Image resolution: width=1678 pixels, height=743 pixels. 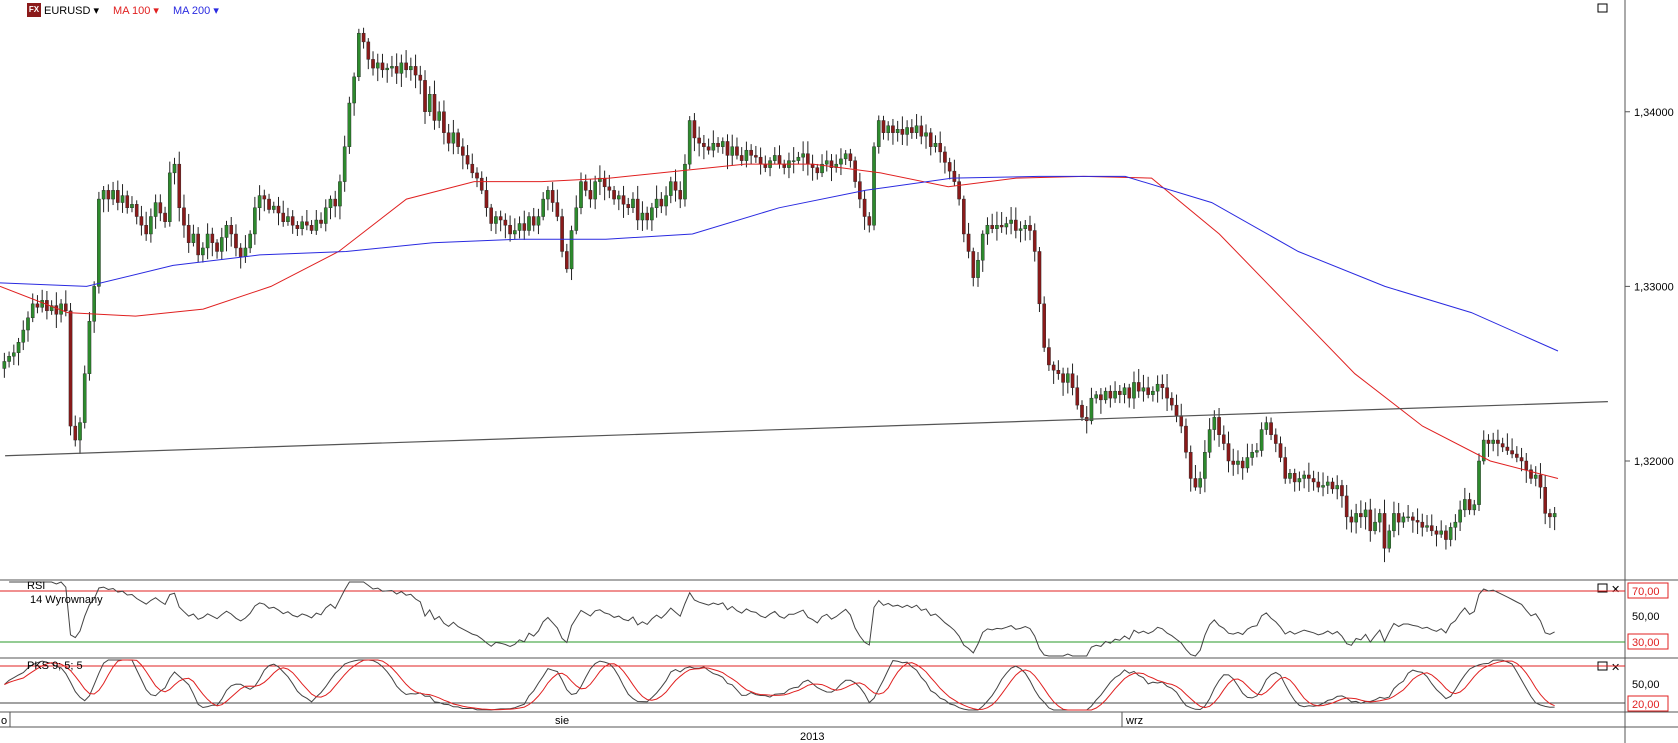 I want to click on price-tick-label: 1,33000, so click(x=1654, y=287).